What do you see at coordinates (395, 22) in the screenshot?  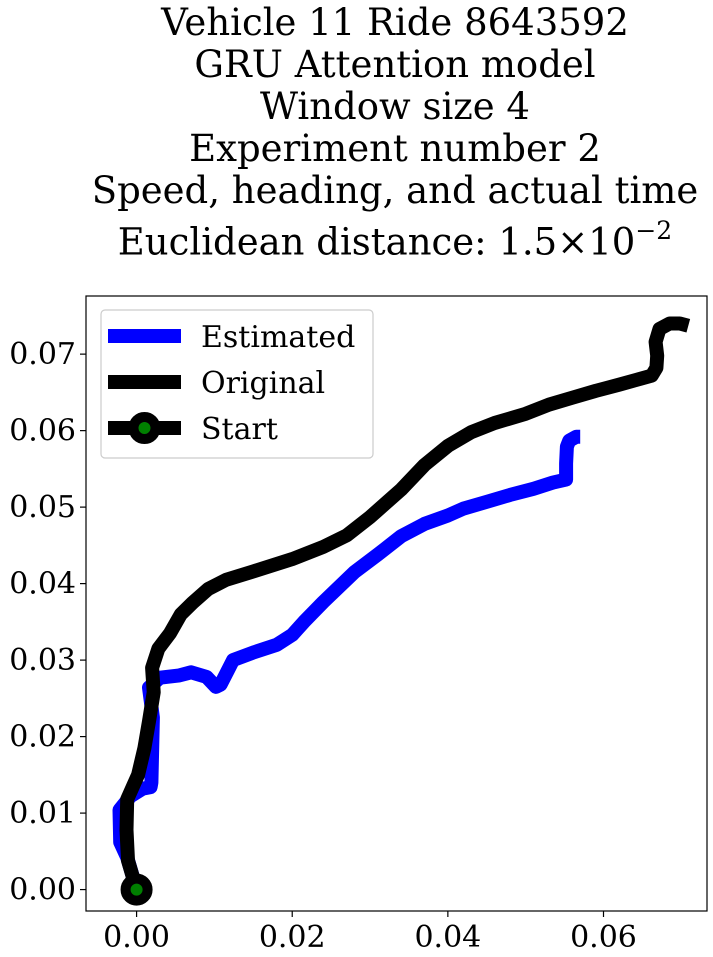 I see `title-line: Vehicle 11 Ride 8643592` at bounding box center [395, 22].